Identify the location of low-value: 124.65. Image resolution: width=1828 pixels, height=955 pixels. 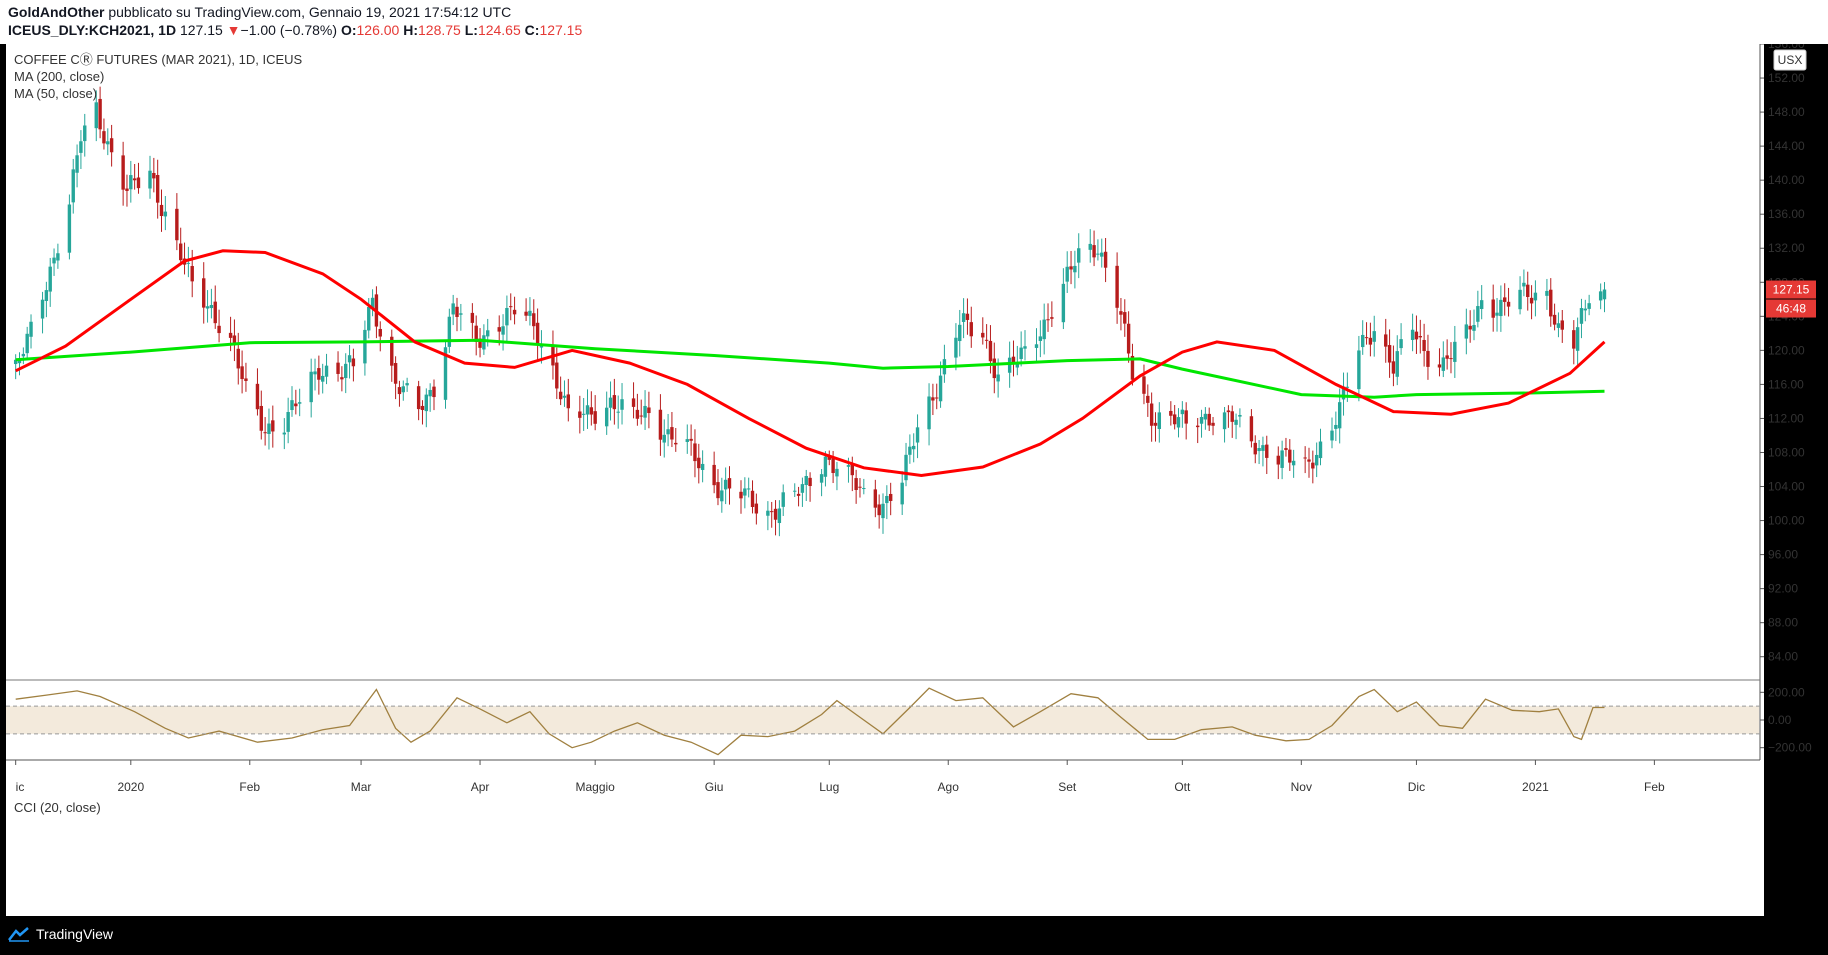
(499, 30).